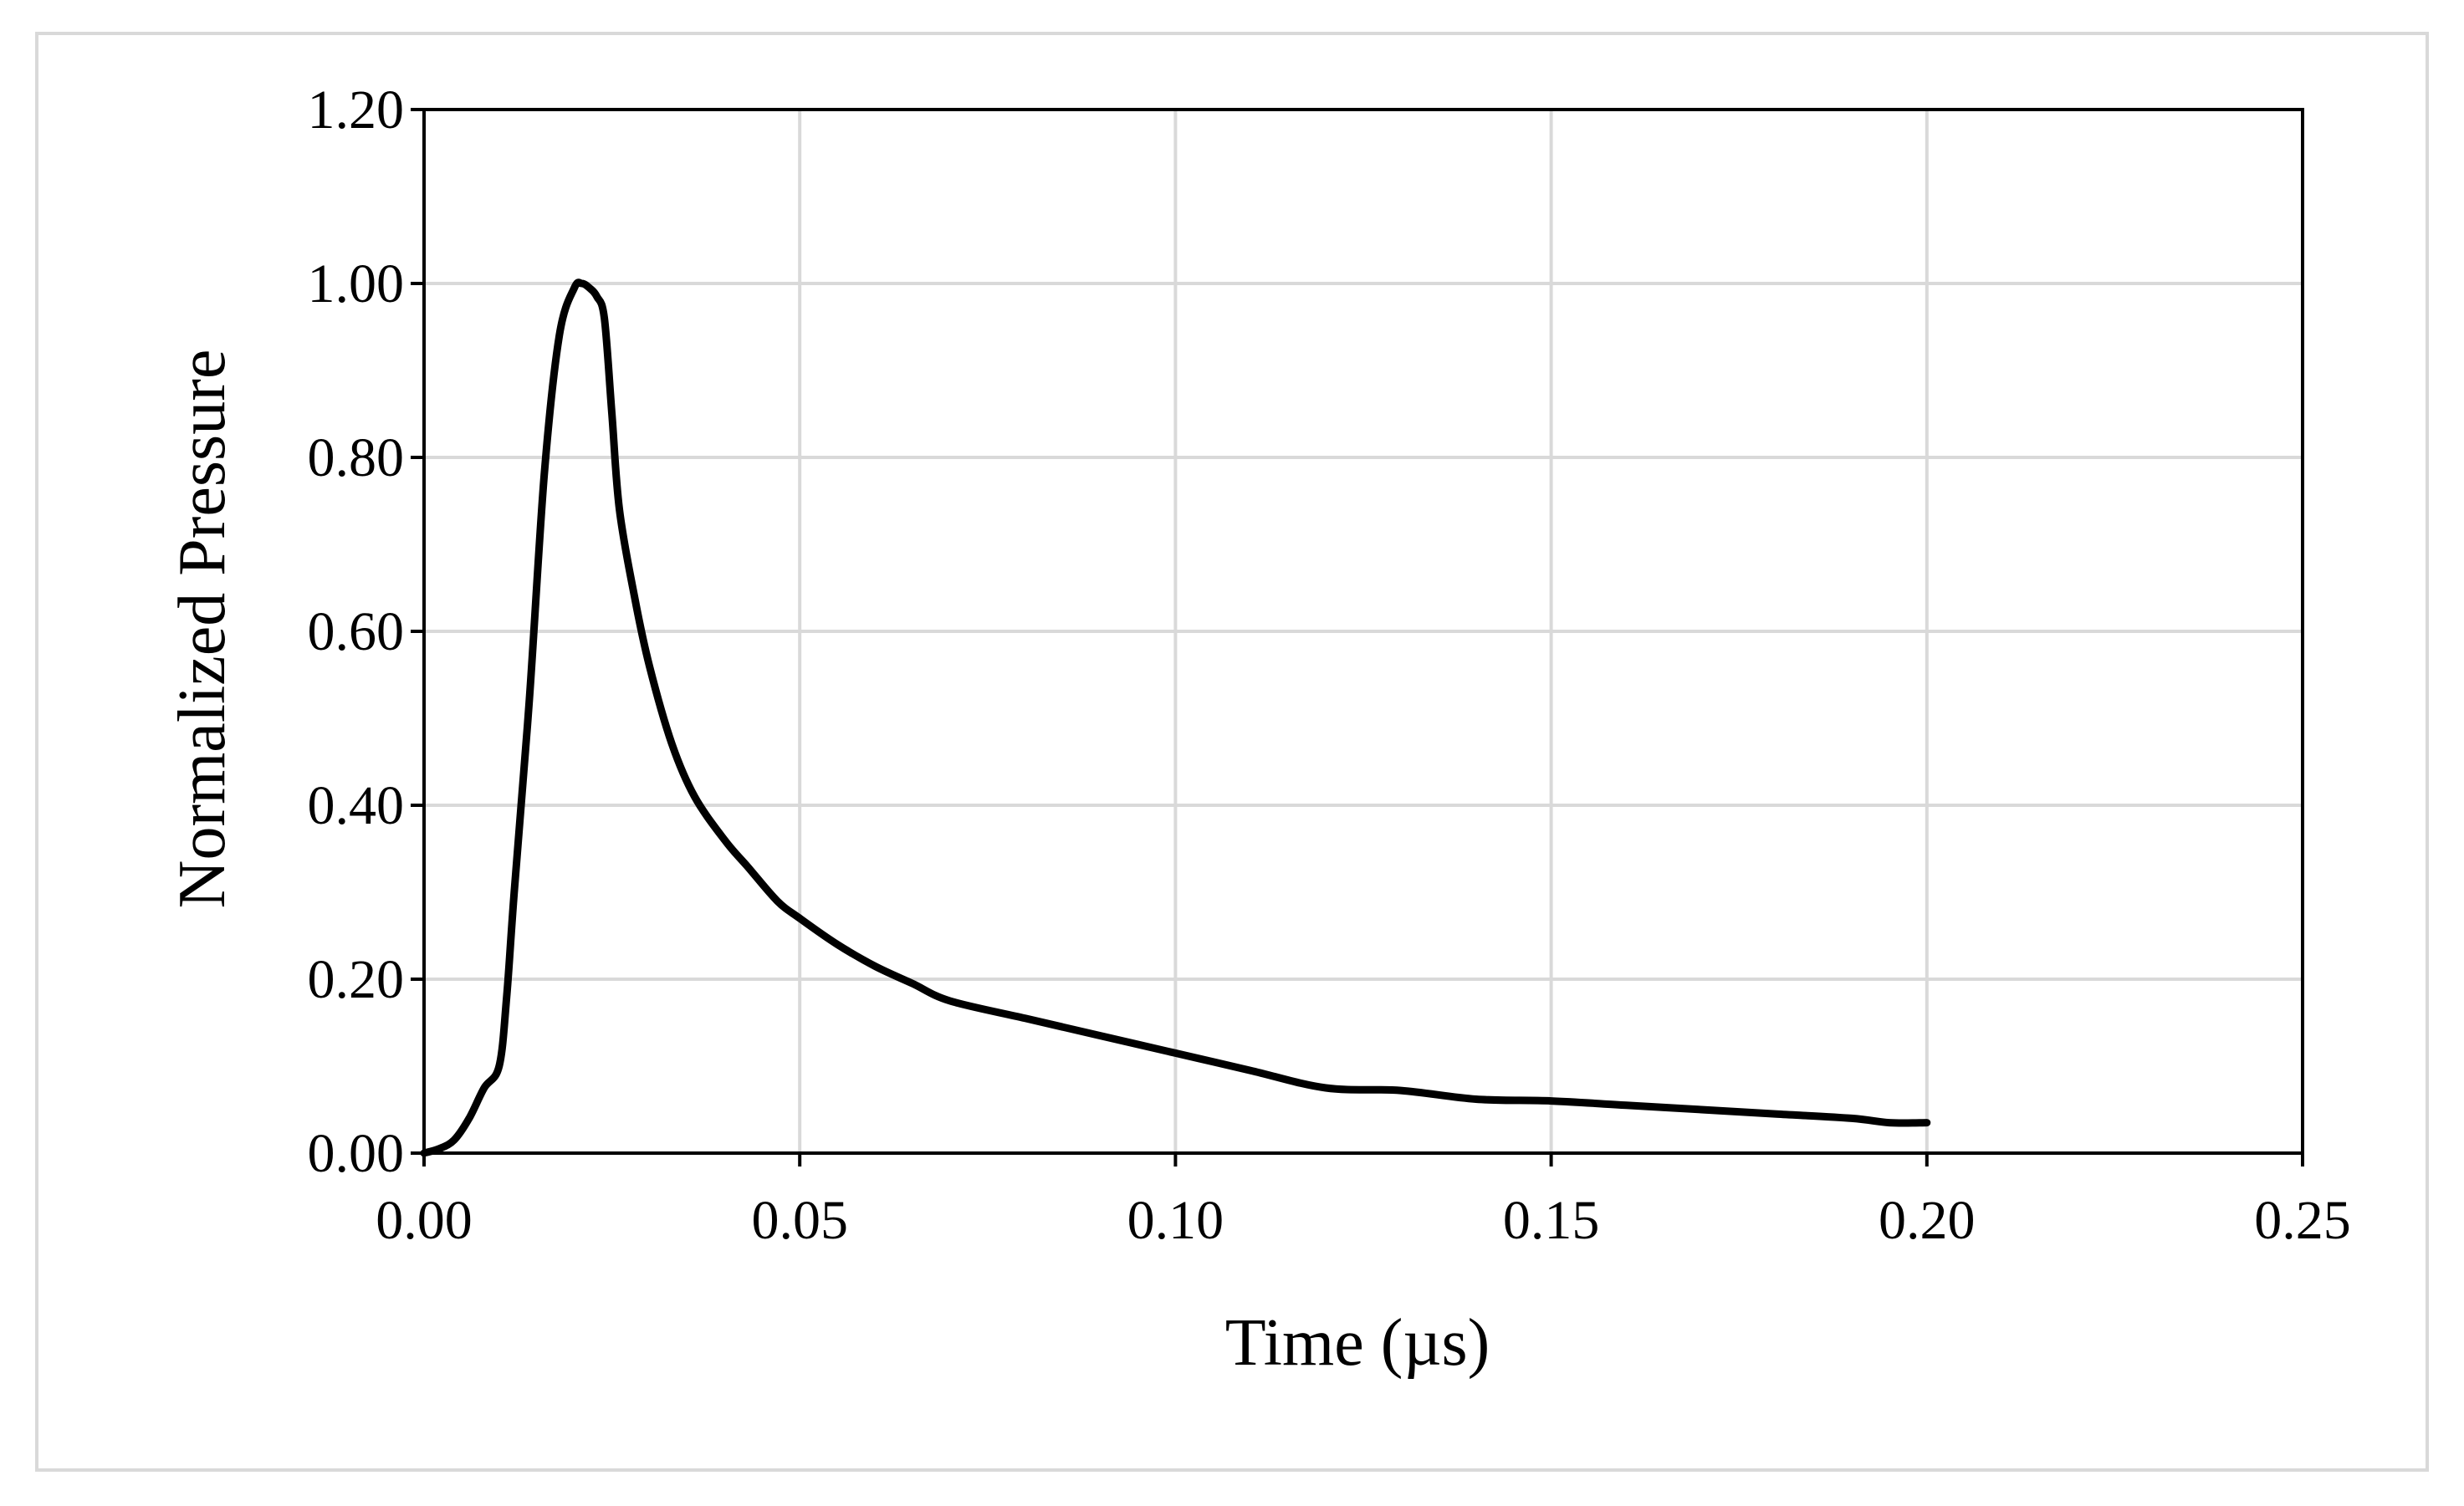 The image size is (2464, 1506). Describe the element at coordinates (2303, 1220) in the screenshot. I see `x-tick-label: 0.25` at that location.